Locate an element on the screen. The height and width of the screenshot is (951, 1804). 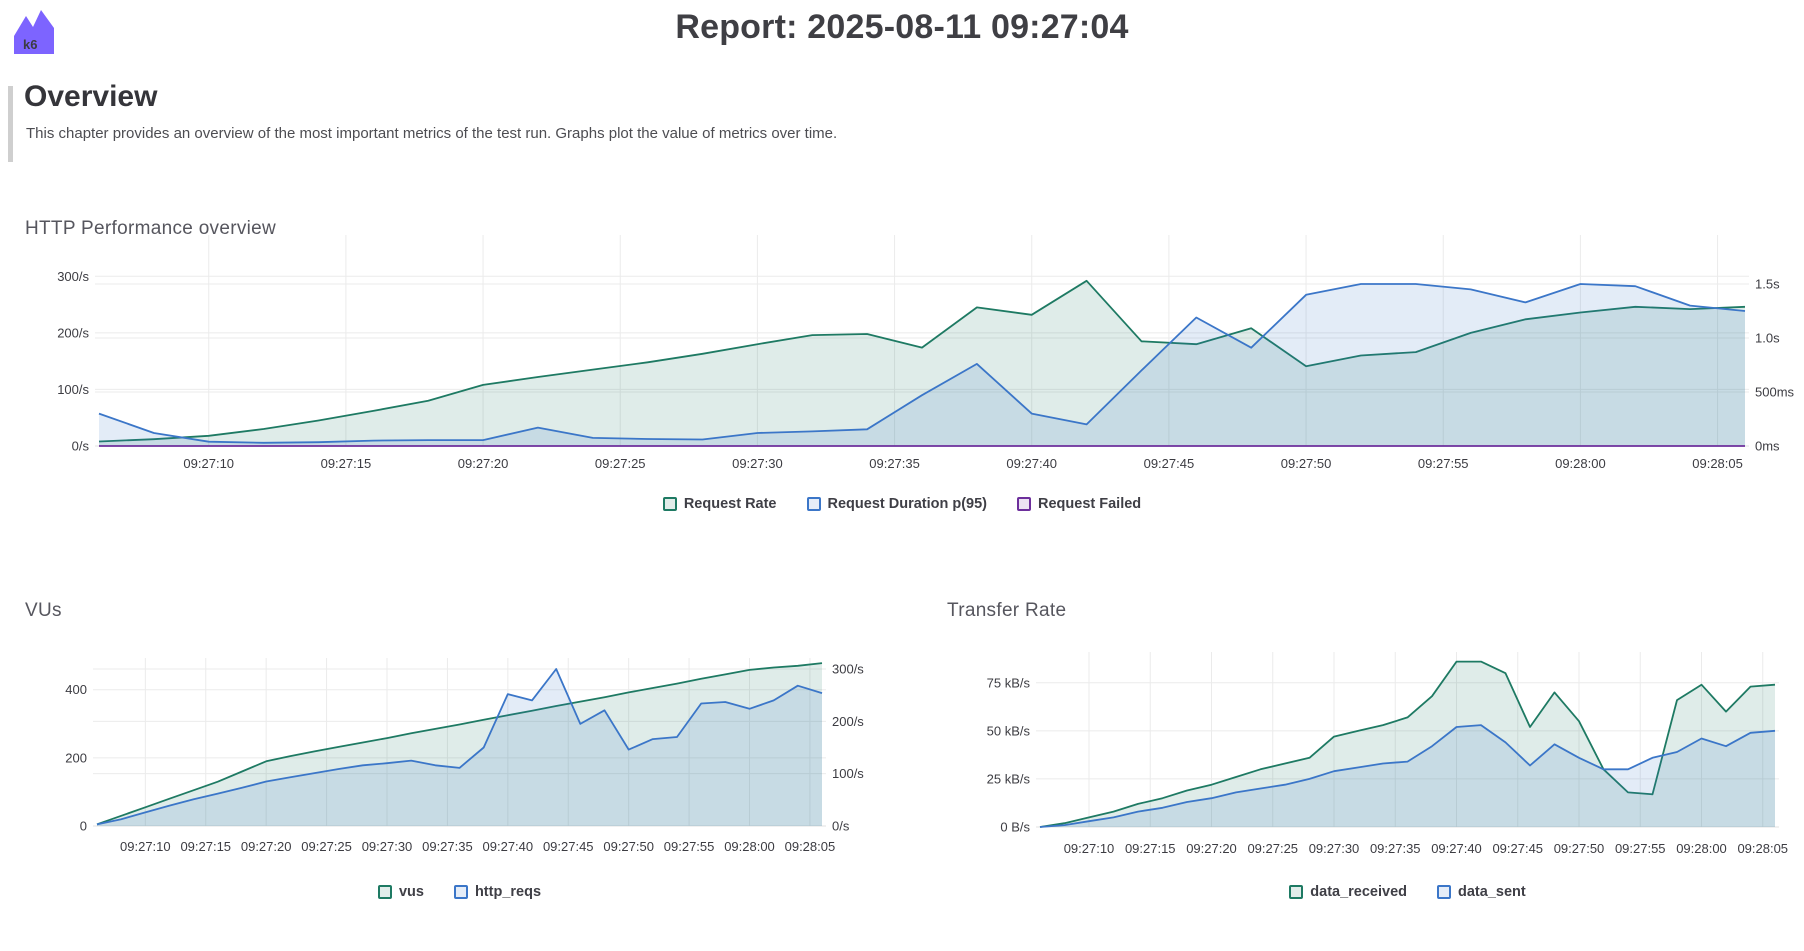
section-accent-bar is located at coordinates (10, 124).